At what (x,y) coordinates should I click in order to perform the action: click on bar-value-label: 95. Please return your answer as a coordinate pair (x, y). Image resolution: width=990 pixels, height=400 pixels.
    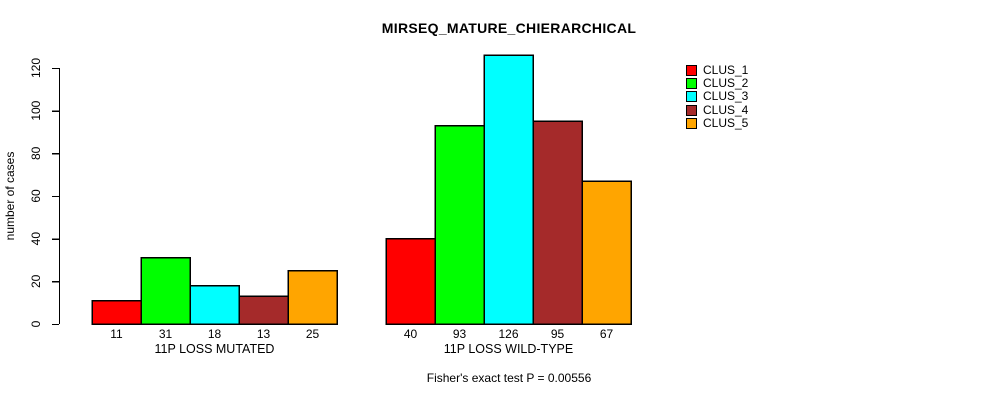
    Looking at the image, I should click on (558, 334).